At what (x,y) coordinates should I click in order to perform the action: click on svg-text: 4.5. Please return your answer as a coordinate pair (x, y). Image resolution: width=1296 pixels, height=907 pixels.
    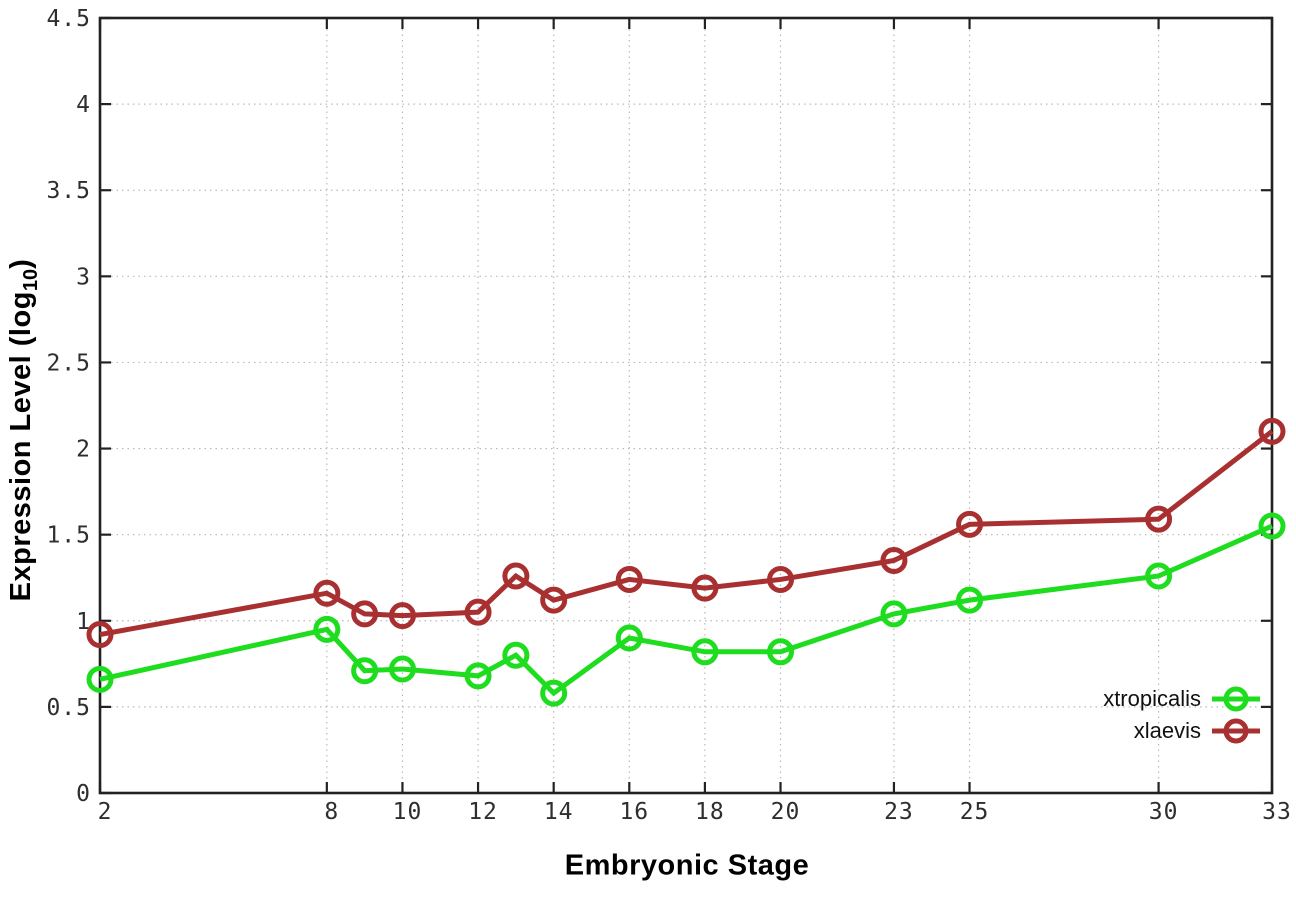
    Looking at the image, I should click on (68, 19).